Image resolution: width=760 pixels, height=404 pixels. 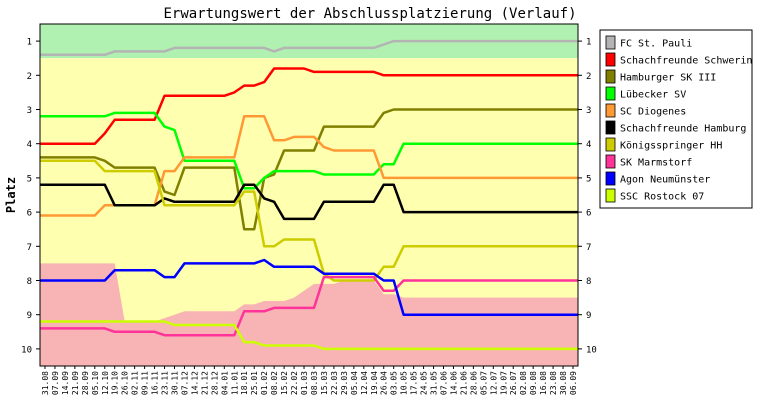 What do you see at coordinates (294, 383) in the screenshot?
I see `x-tick-label: 22.02` at bounding box center [294, 383].